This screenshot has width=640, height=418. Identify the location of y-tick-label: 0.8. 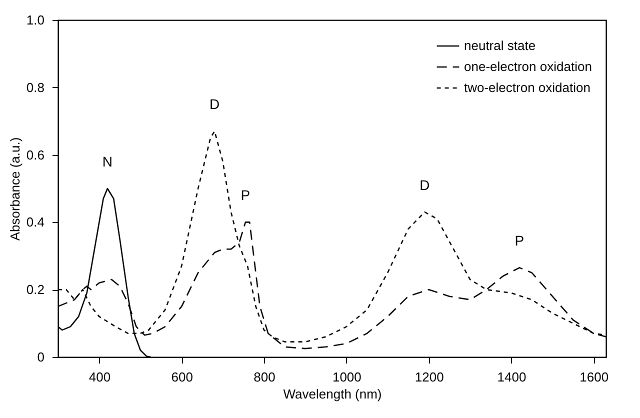
(35, 87).